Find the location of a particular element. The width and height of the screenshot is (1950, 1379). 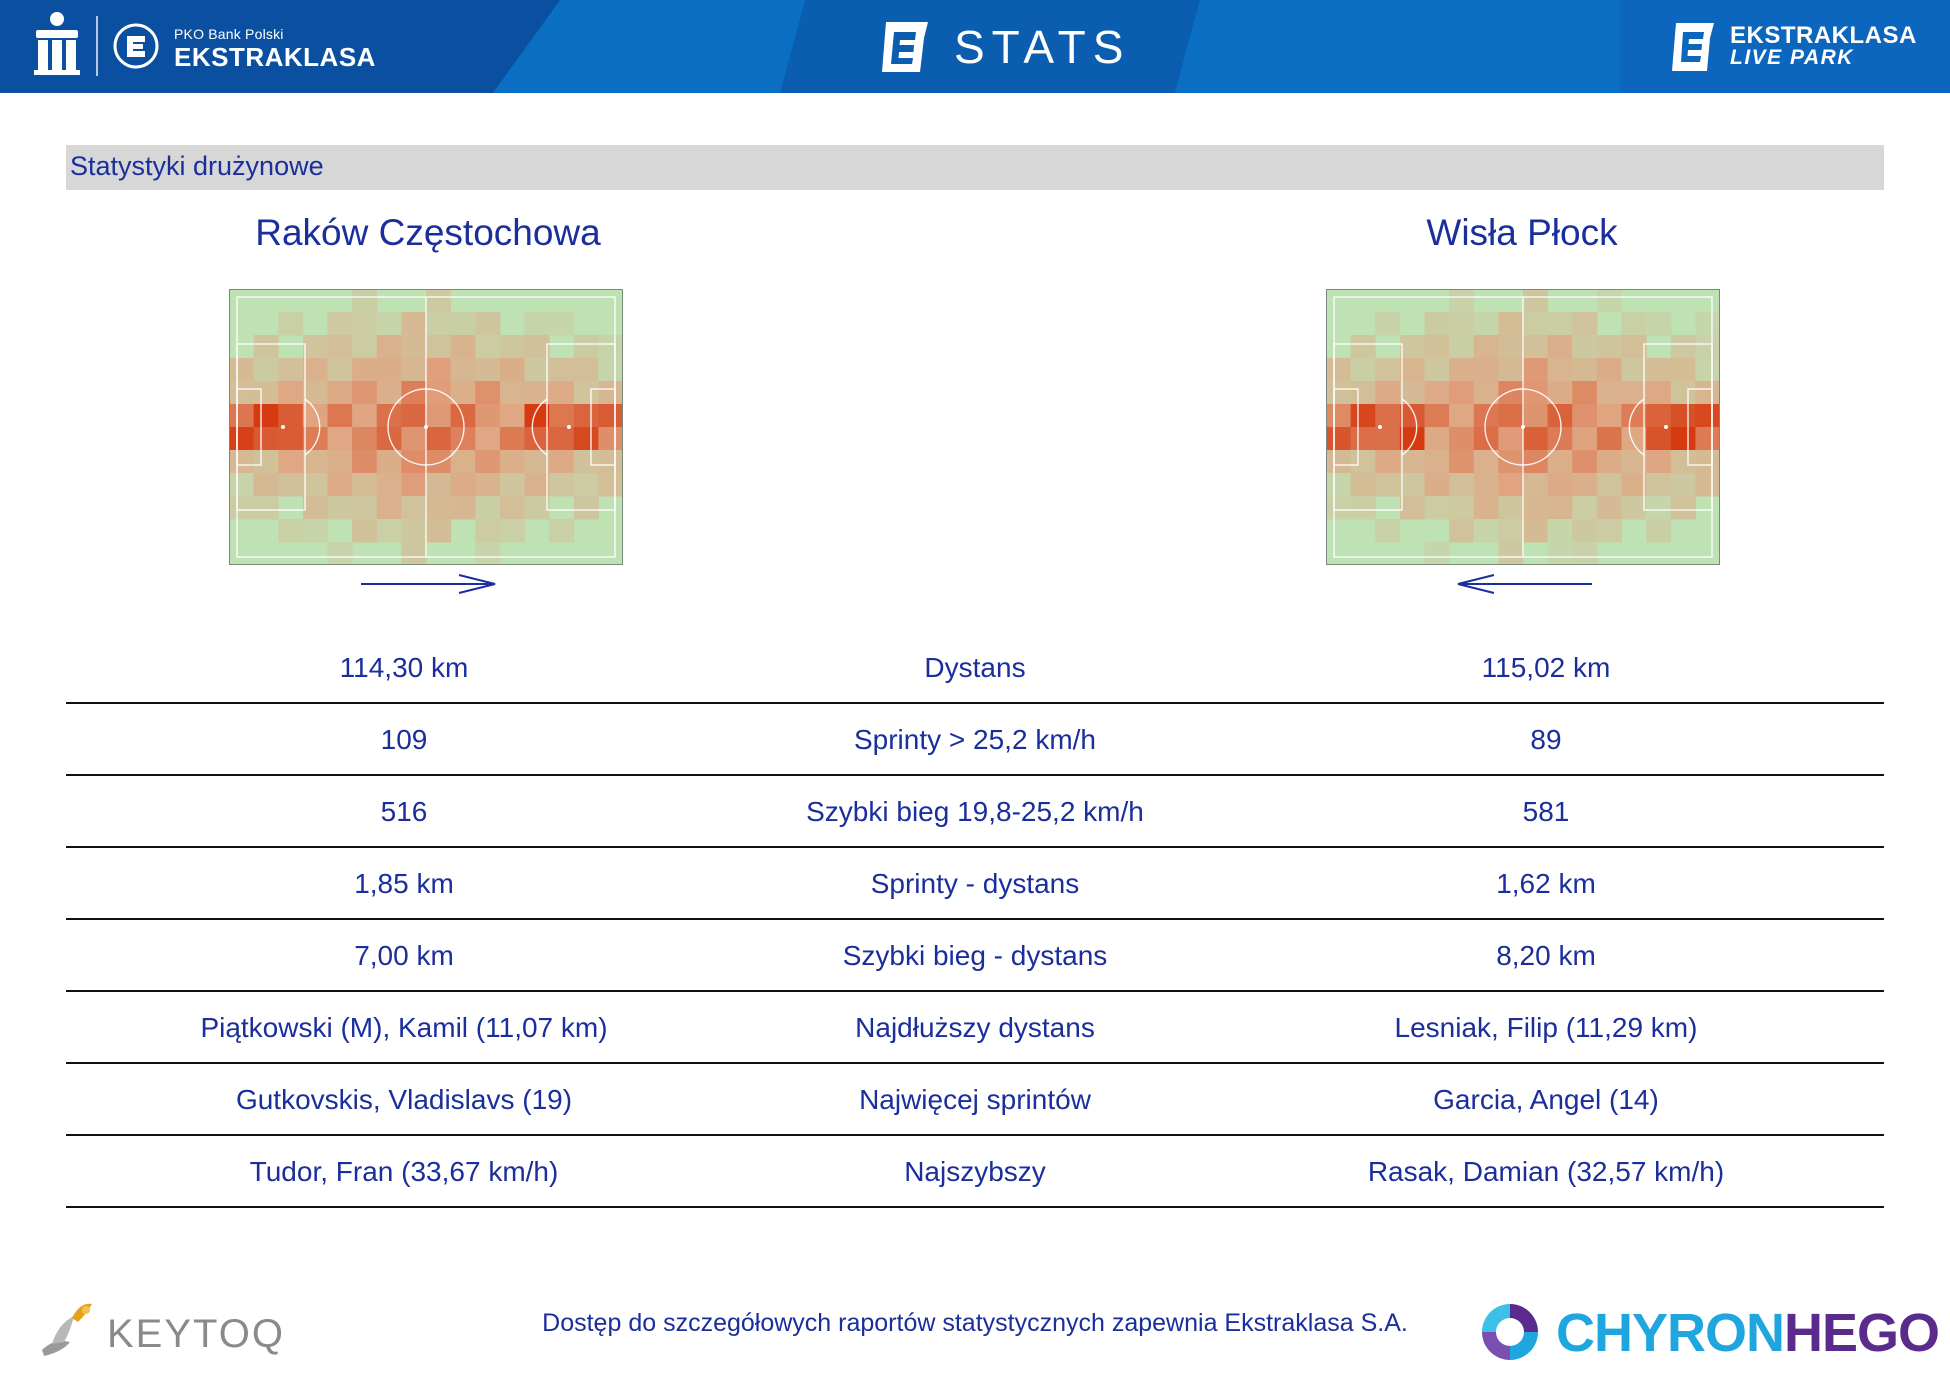

stats-e-icon is located at coordinates (905, 47).